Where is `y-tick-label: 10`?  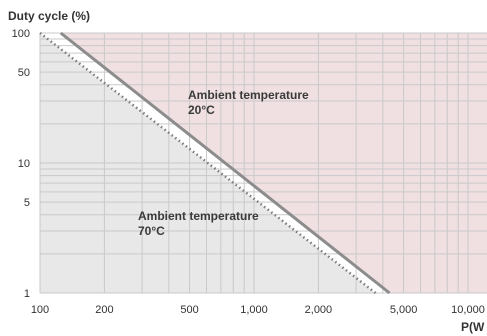
y-tick-label: 10 is located at coordinates (24, 164).